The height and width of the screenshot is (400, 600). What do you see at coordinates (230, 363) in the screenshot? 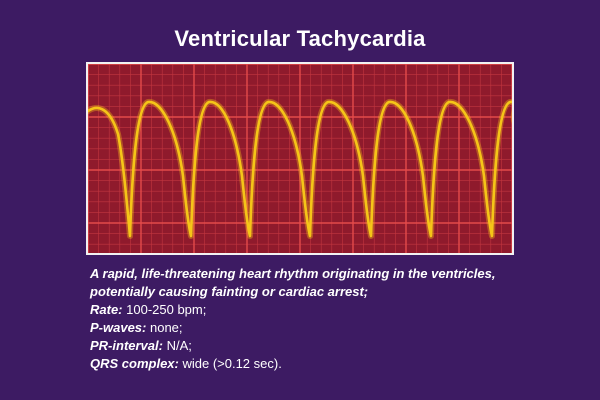
I see `fact-qrs-complex-value: wide (>0.12 sec).` at bounding box center [230, 363].